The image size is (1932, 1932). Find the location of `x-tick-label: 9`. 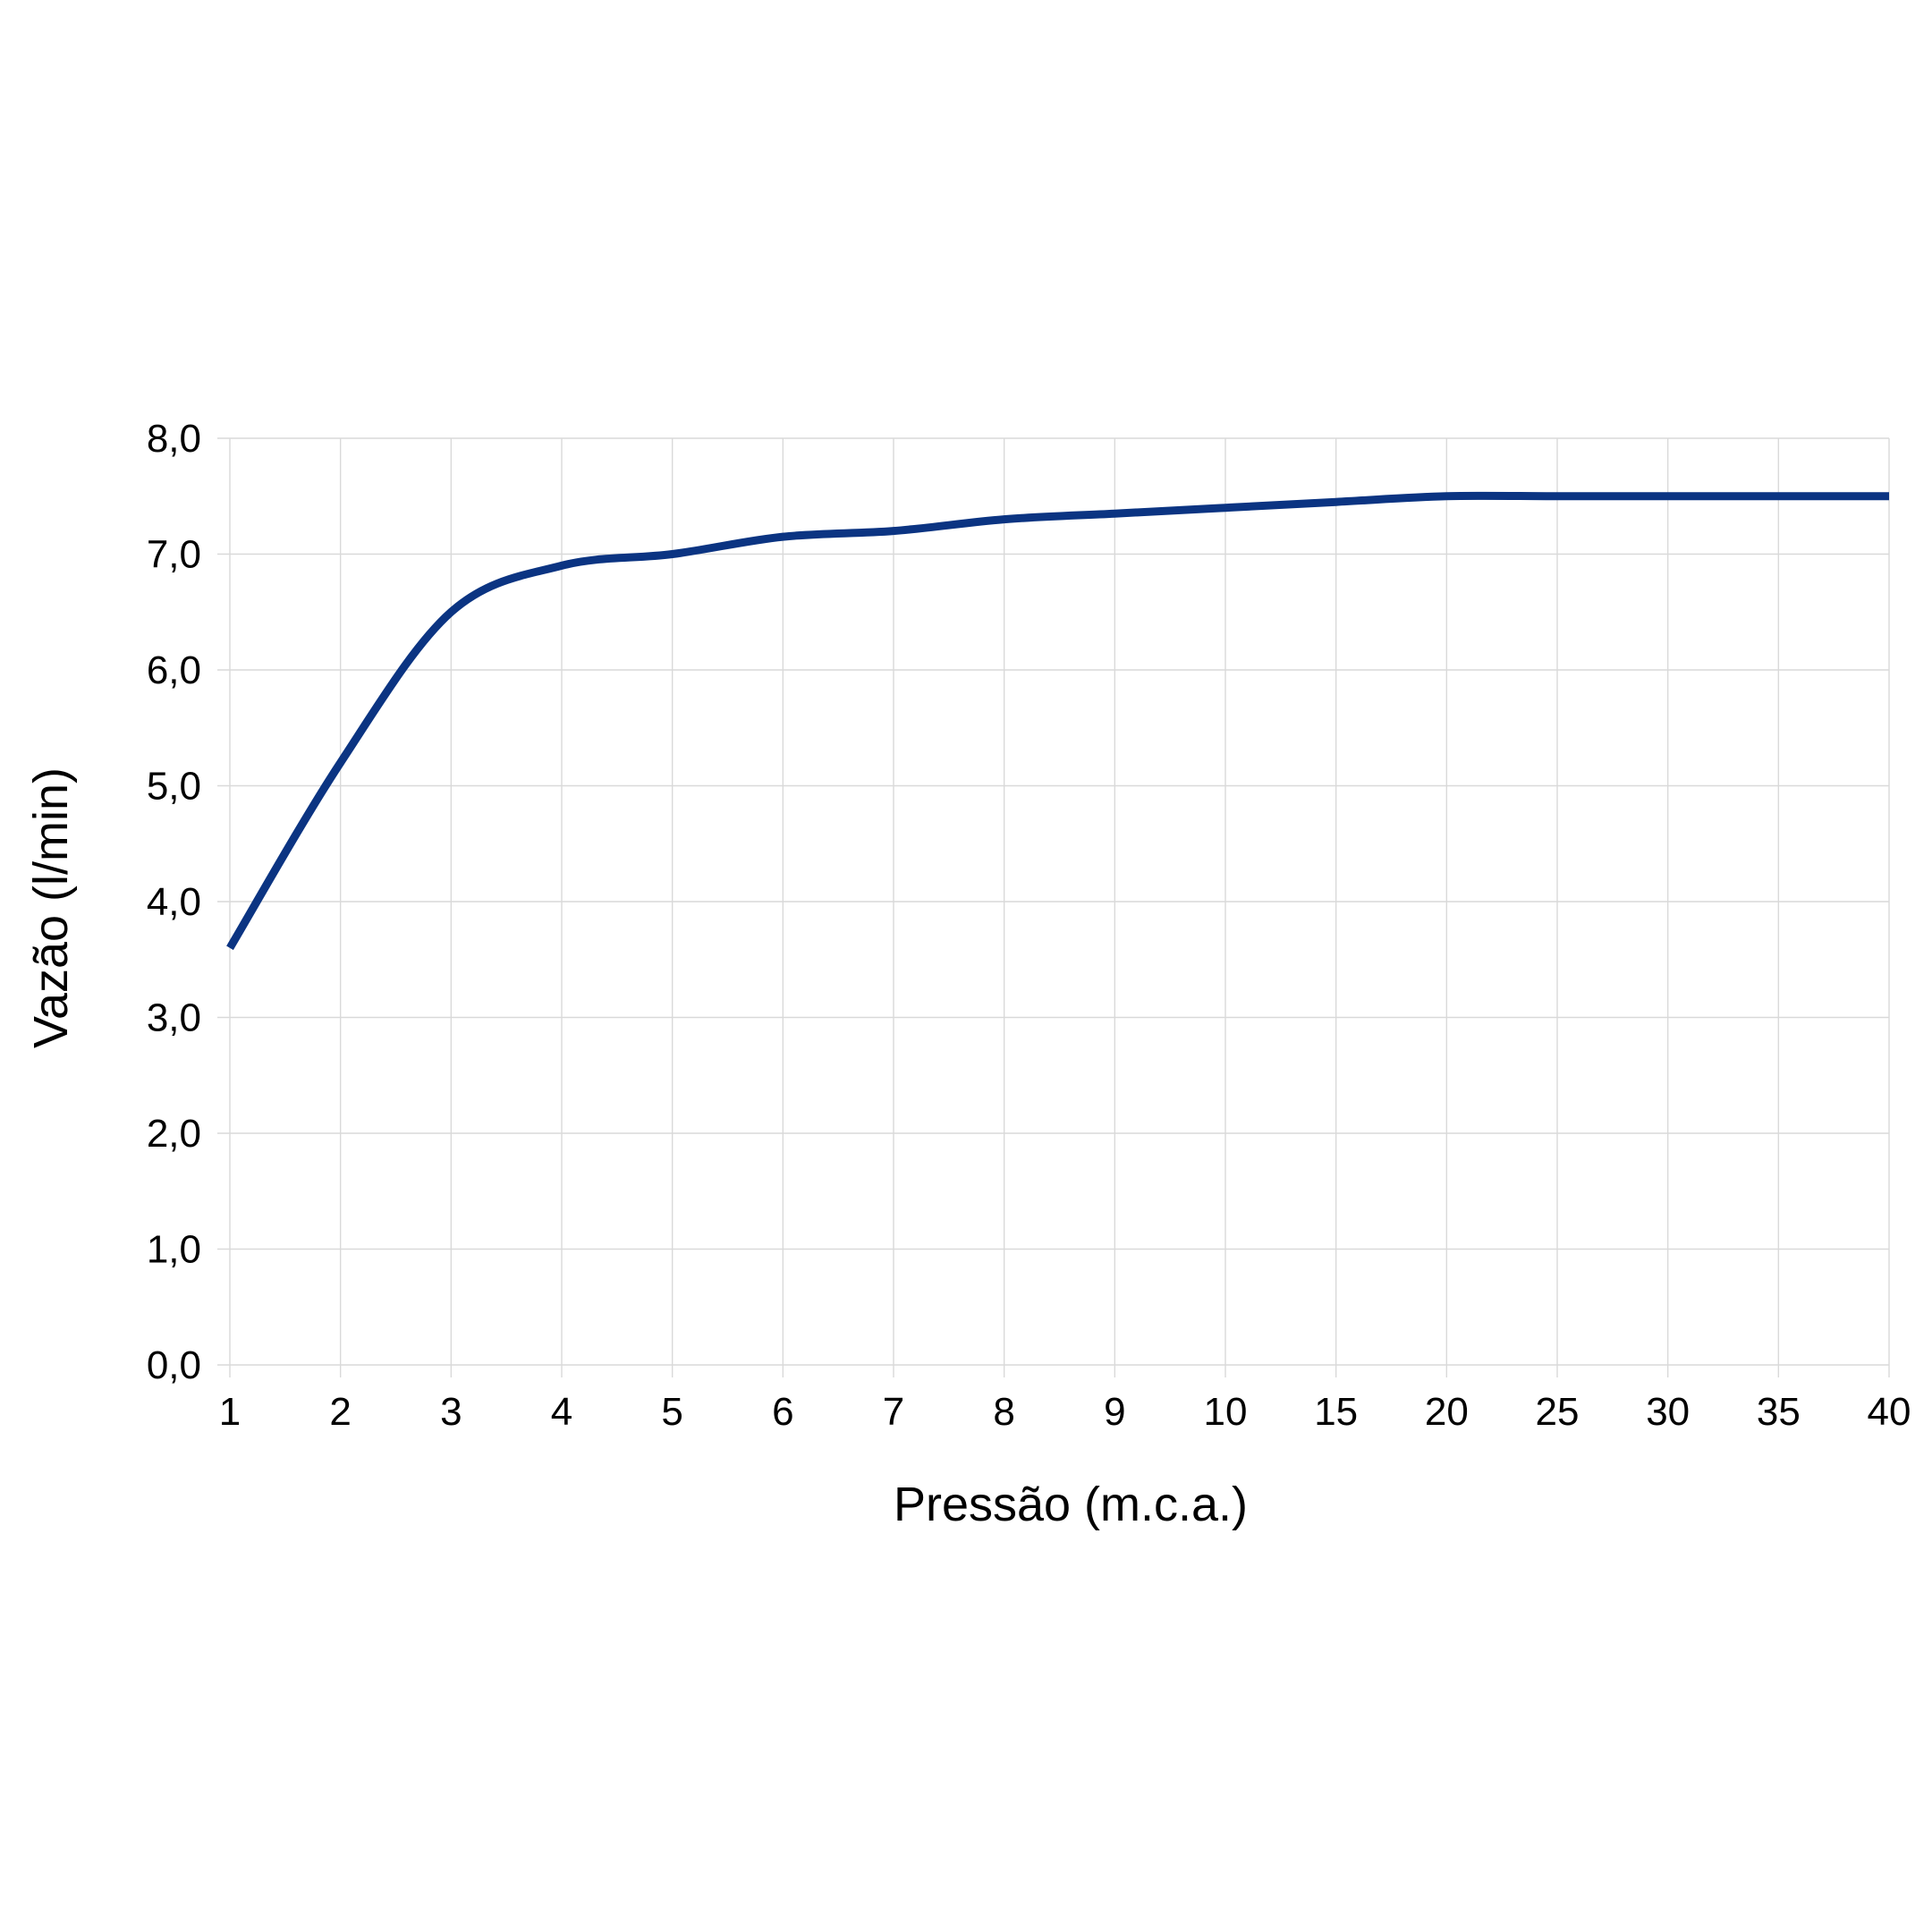

x-tick-label: 9 is located at coordinates (1114, 1412).